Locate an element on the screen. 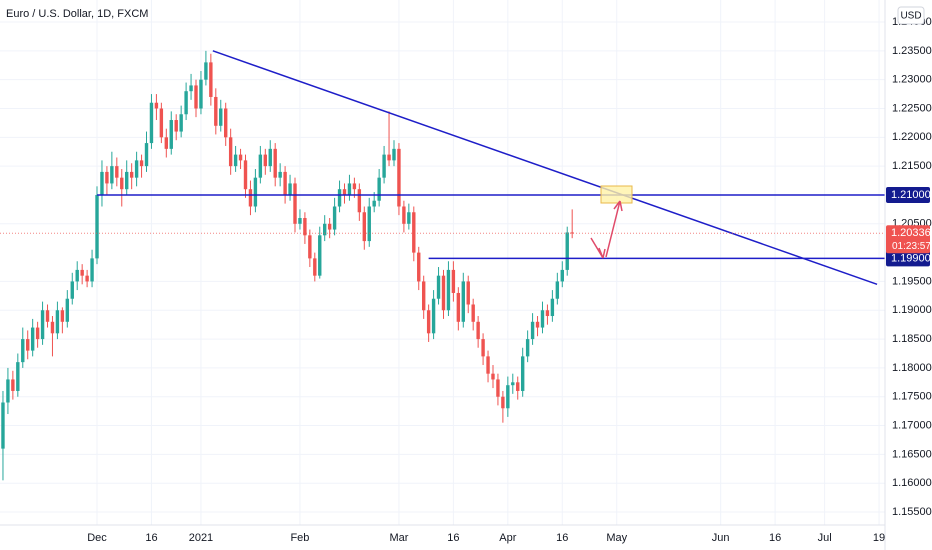 This screenshot has height=550, width=932. y-tick-label: 1.19500 is located at coordinates (912, 281).